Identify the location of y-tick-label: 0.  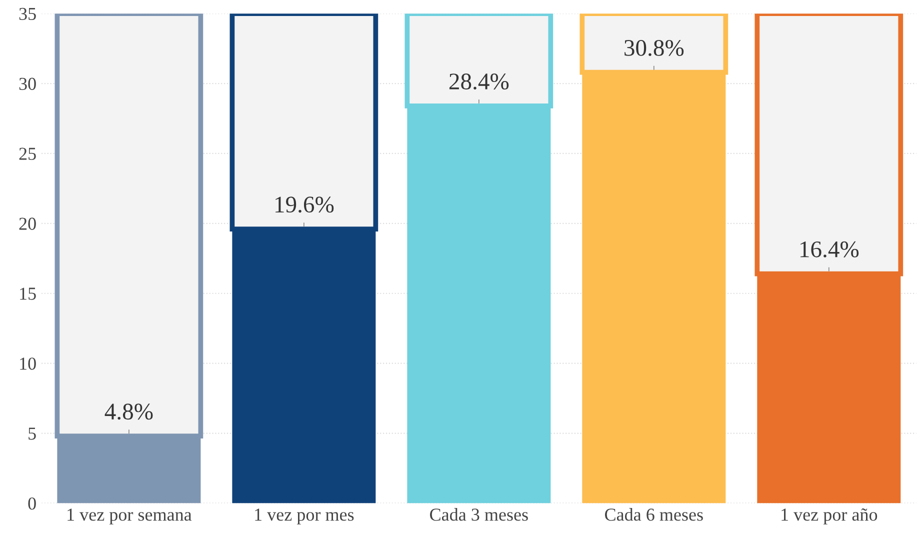
(32, 503).